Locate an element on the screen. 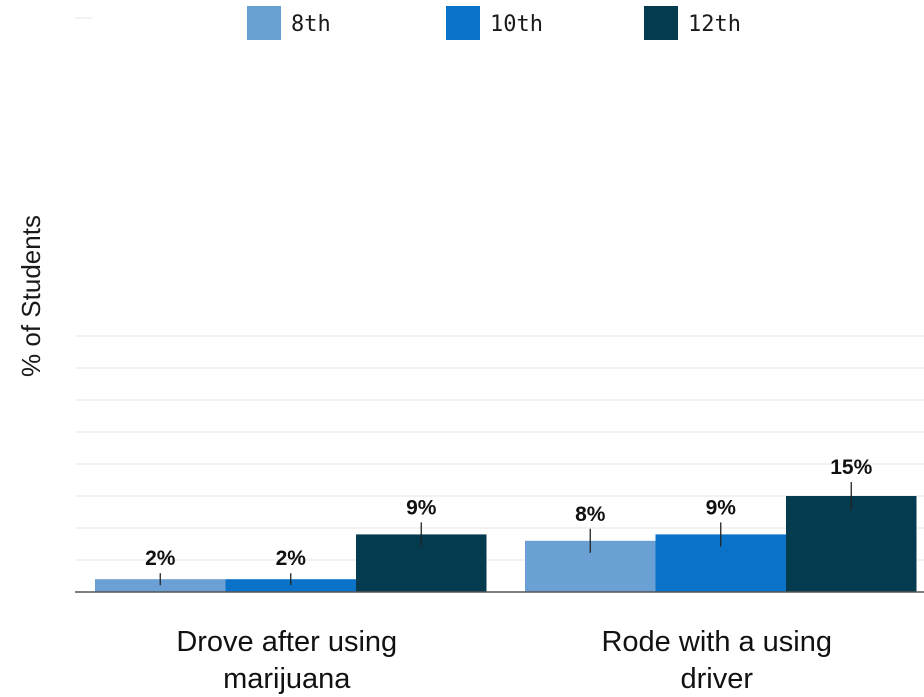  legend: 8th 10th 12th is located at coordinates (494, 23).